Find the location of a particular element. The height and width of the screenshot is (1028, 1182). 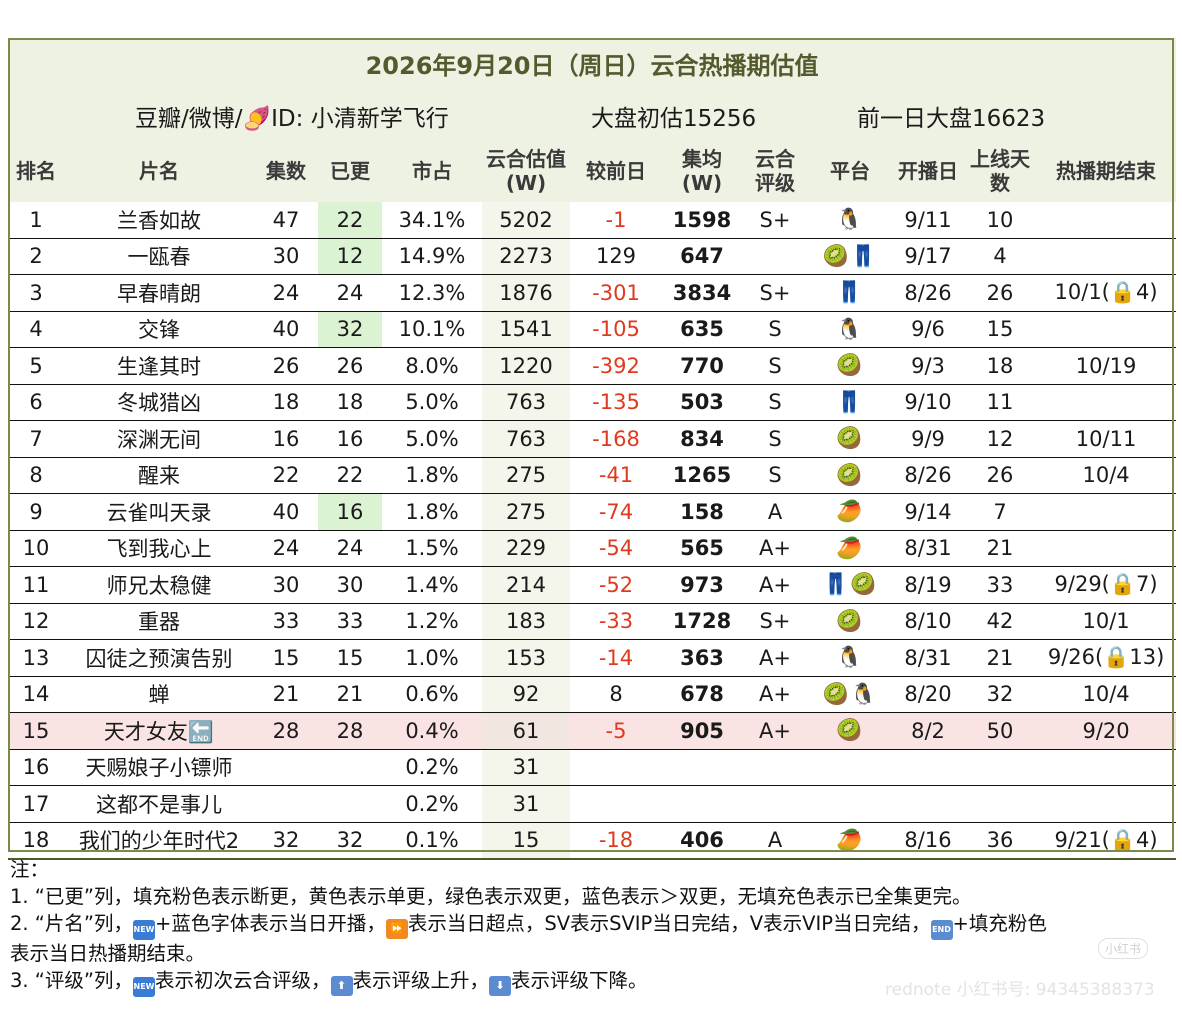

cell-start: 9/10 is located at coordinates (928, 402).